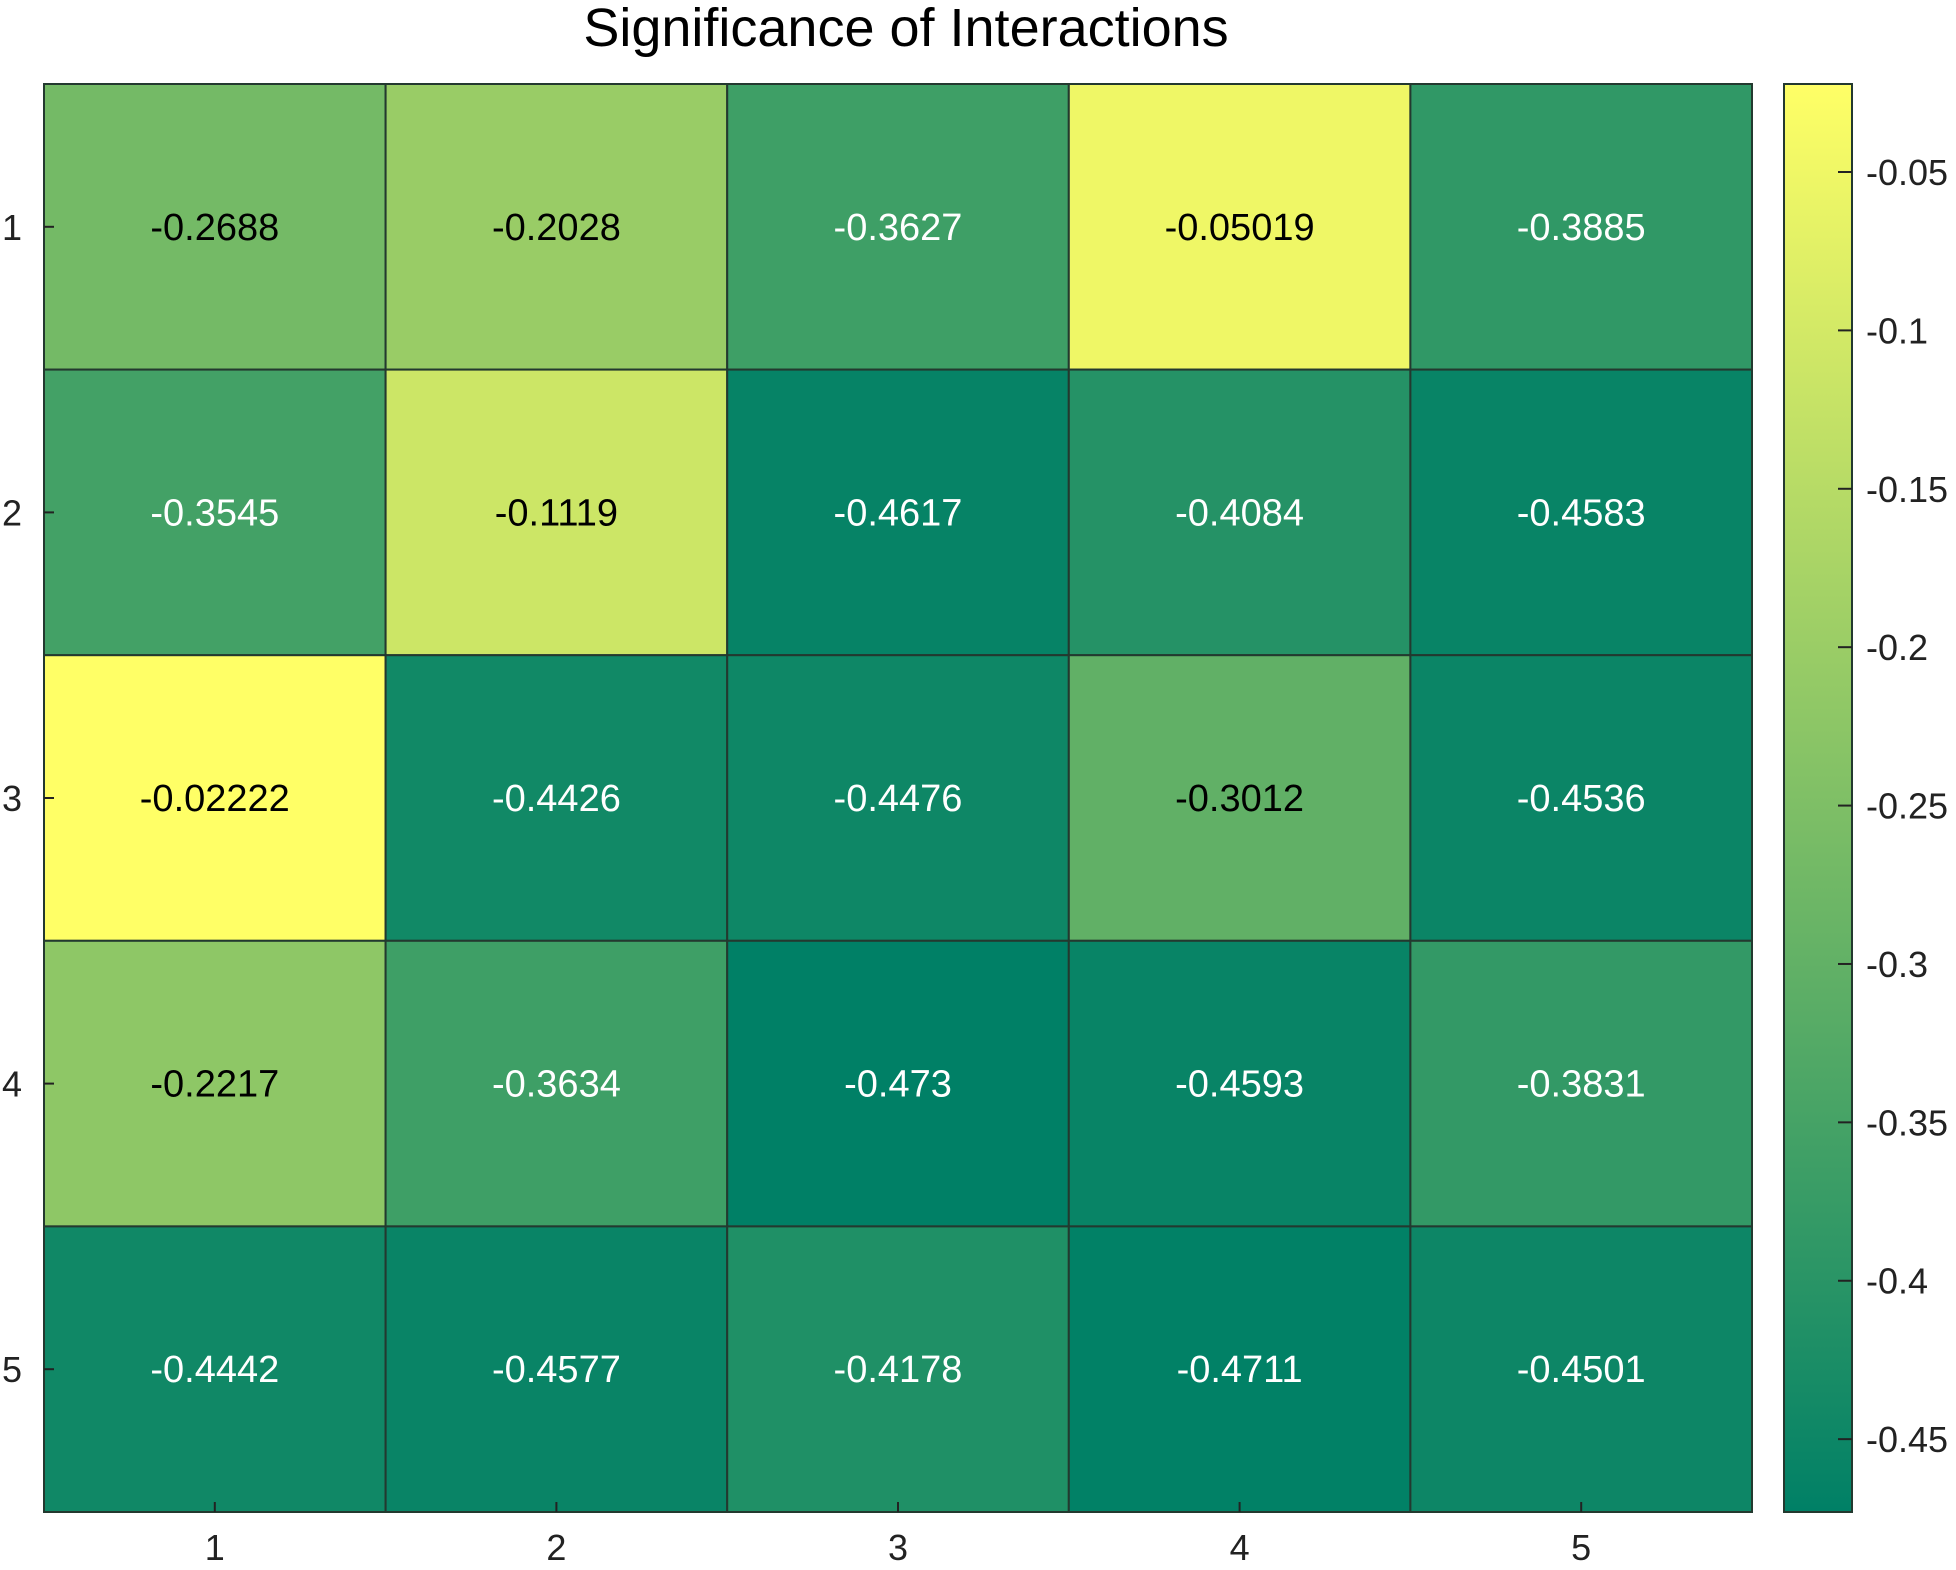  I want to click on cell-label-r1-c5: -0.3885, so click(1581, 228).